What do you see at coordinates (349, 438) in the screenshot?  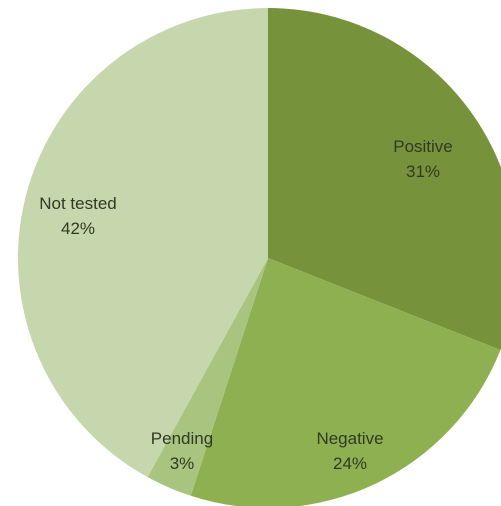 I see `slice-label-negative: Negative` at bounding box center [349, 438].